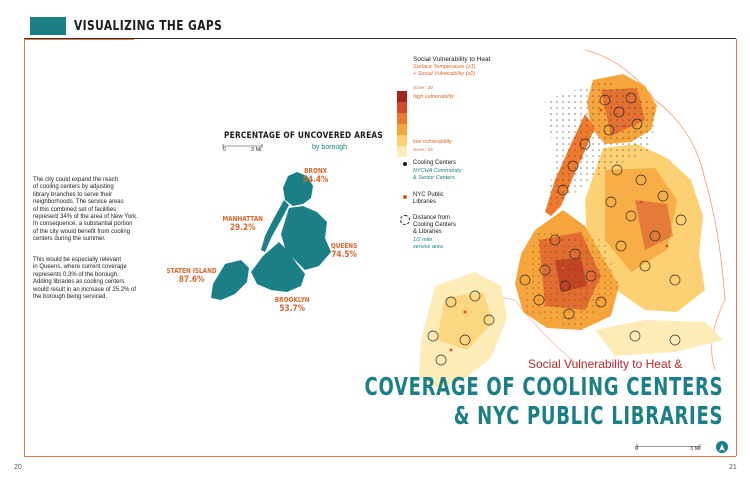 The image size is (750, 485). What do you see at coordinates (48, 26) in the screenshot?
I see `header-accent-block` at bounding box center [48, 26].